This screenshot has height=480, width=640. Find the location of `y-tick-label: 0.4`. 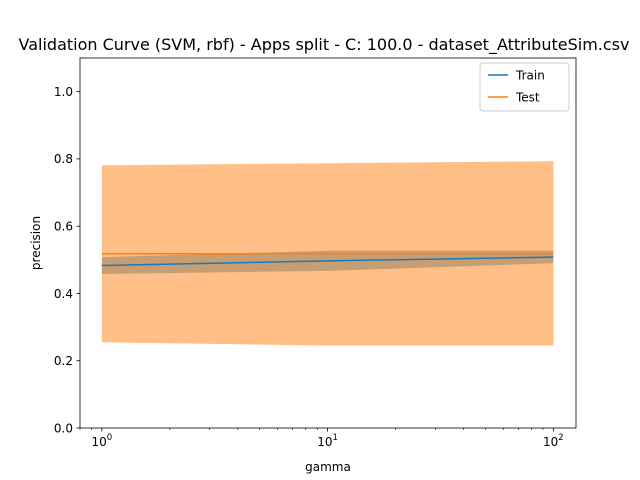

y-tick-label: 0.4 is located at coordinates (63, 294).